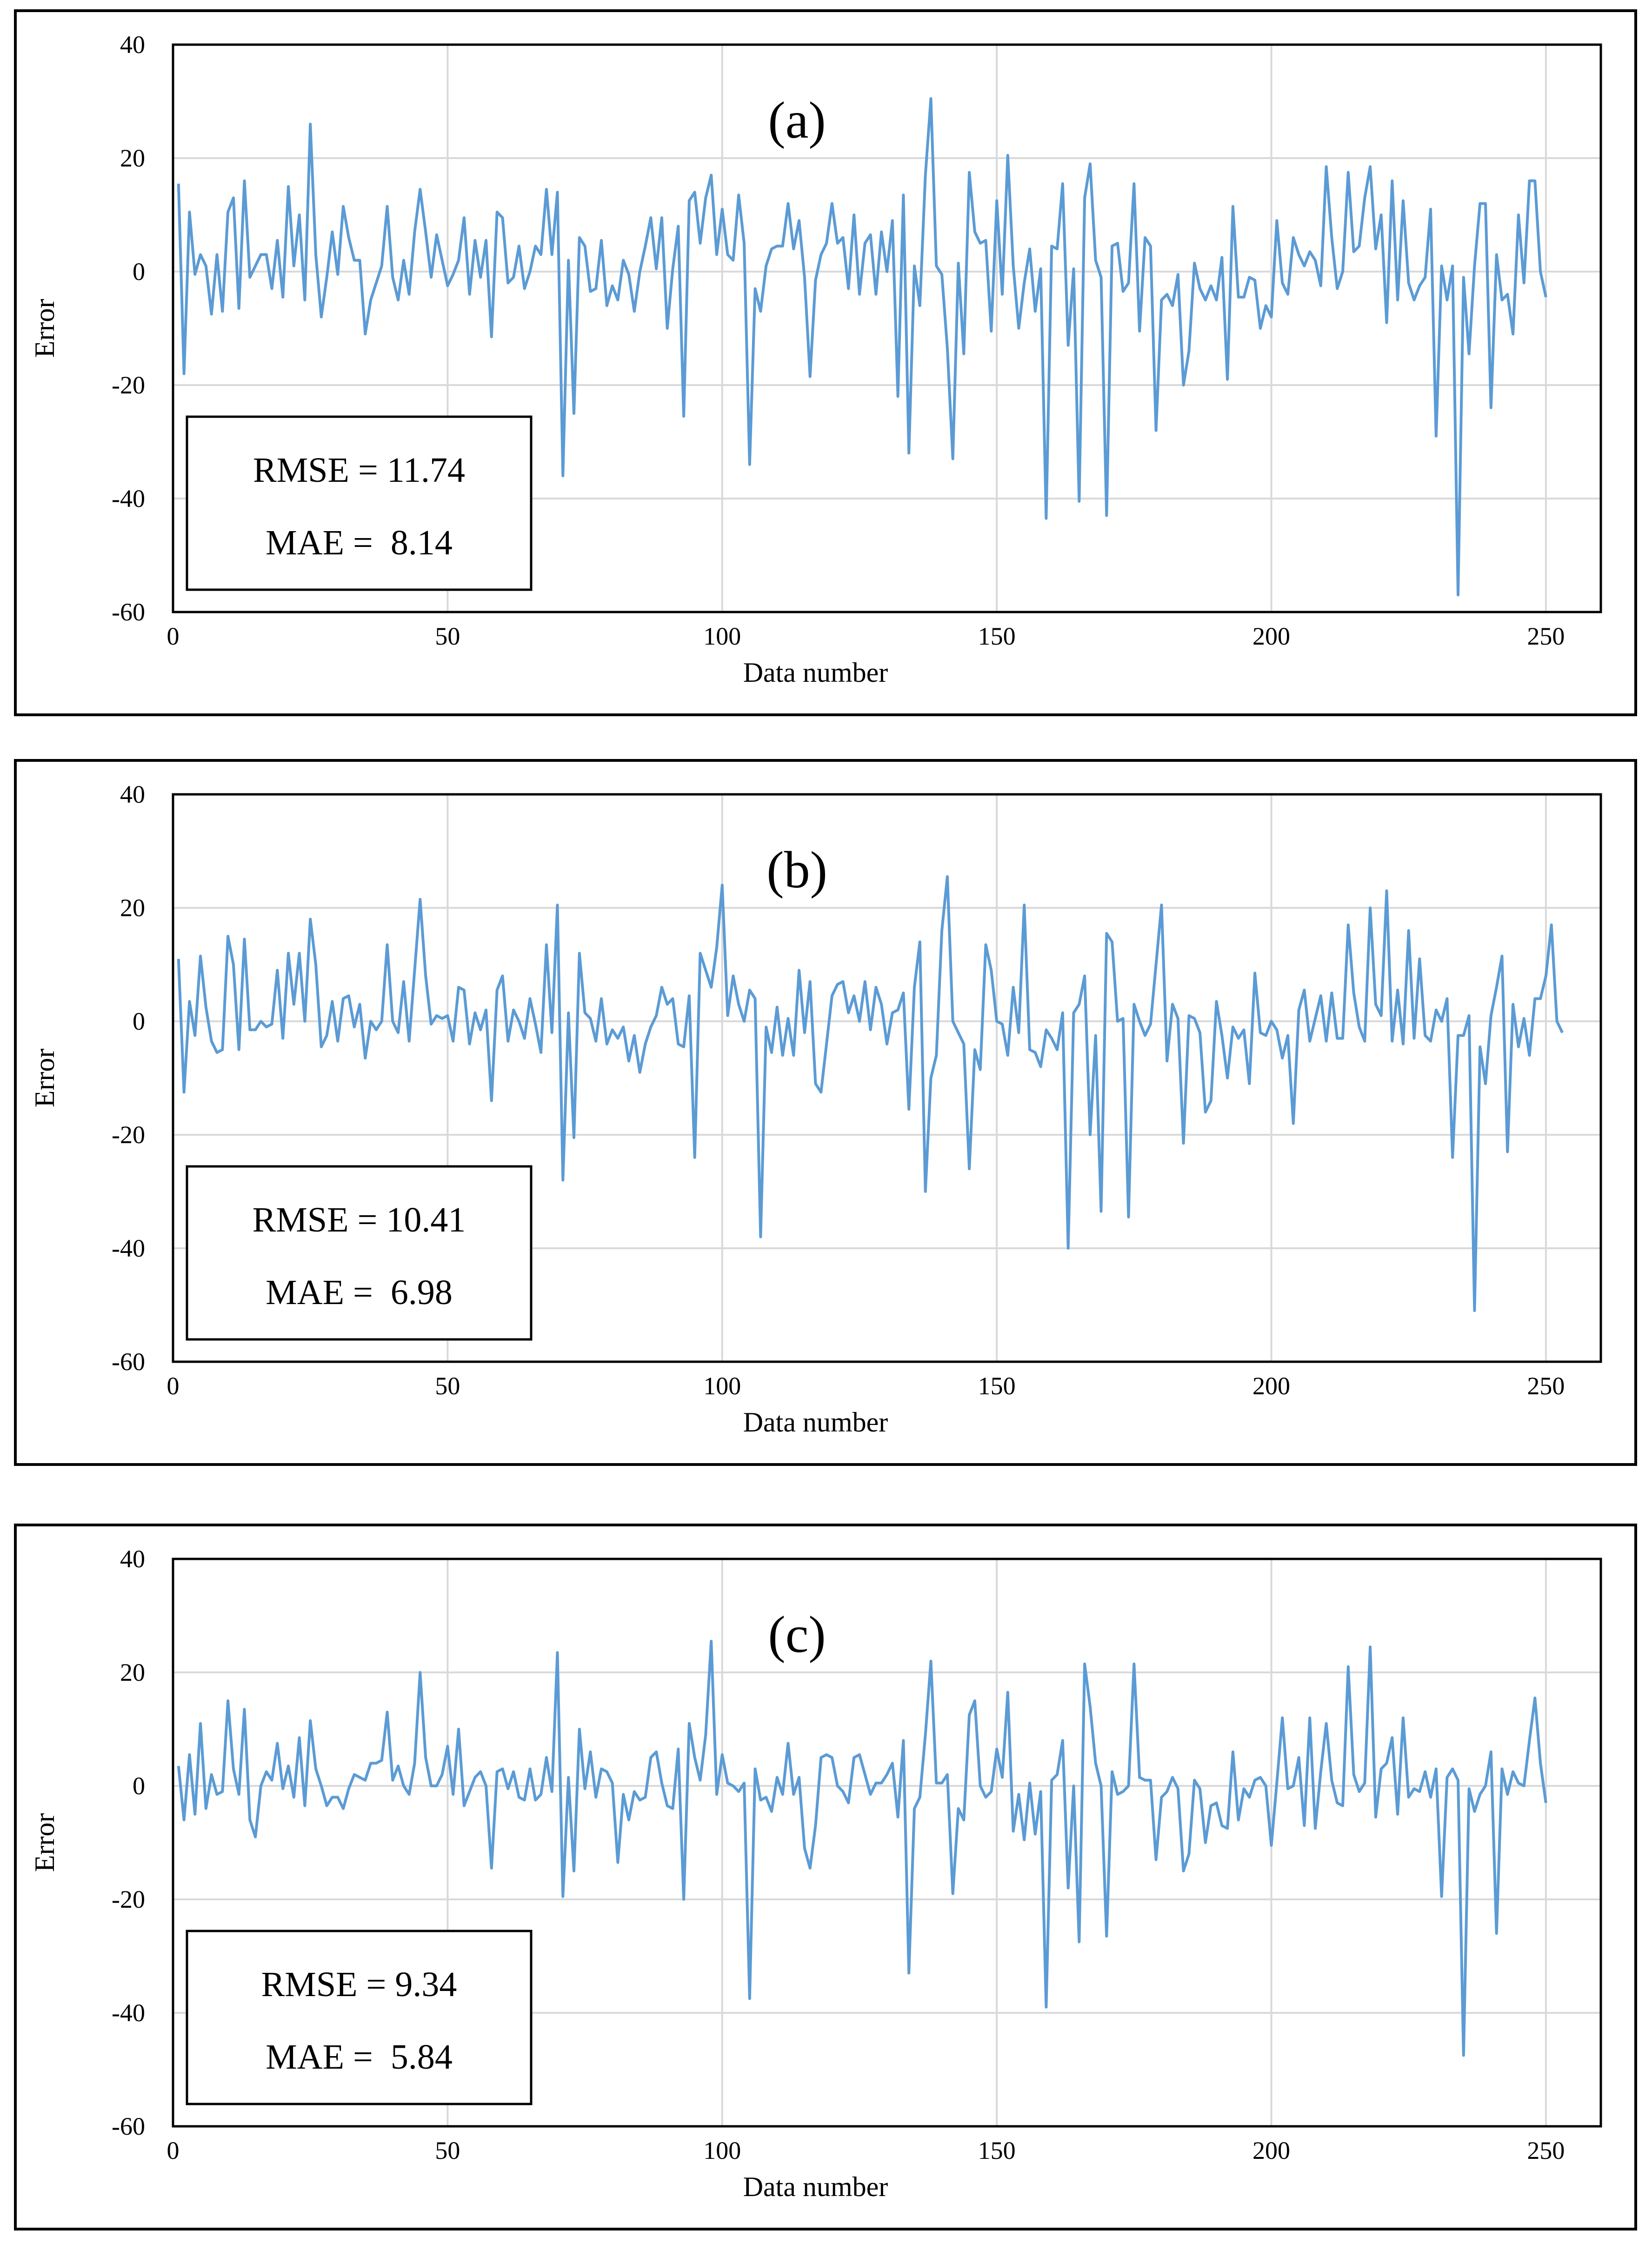 This screenshot has height=2257, width=1652. Describe the element at coordinates (359, 1292) in the screenshot. I see `mae-text: MAE = 6.98` at that location.